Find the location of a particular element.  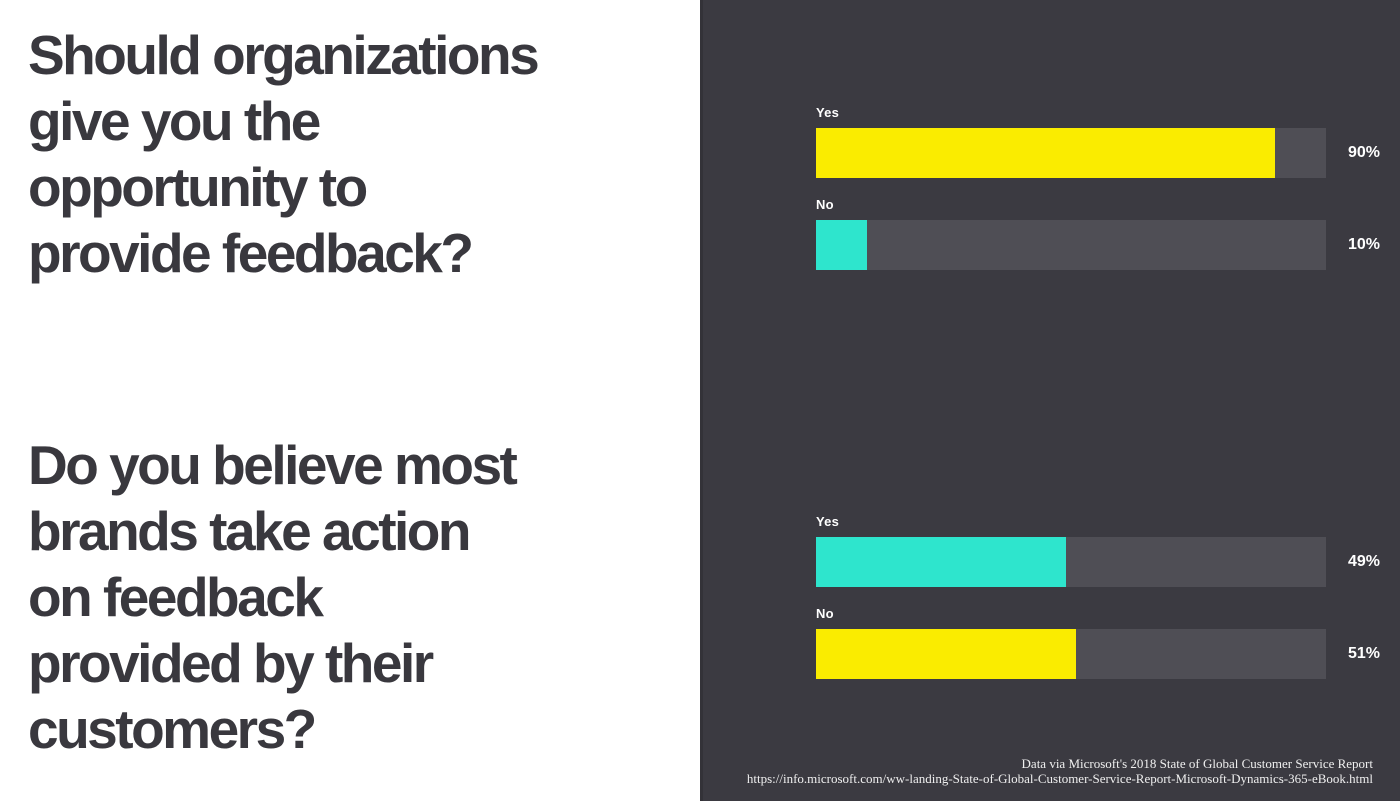

question-1-line: provide feedback? is located at coordinates (251, 253).